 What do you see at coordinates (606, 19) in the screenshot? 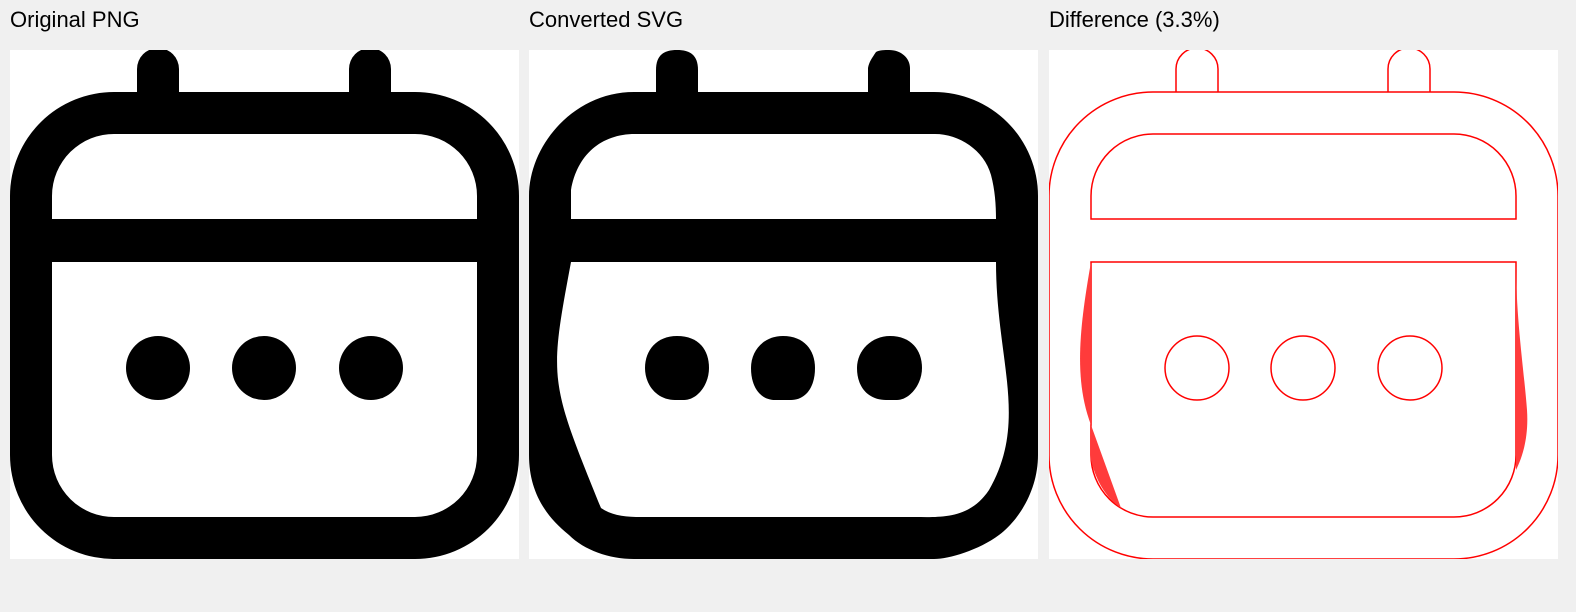
I see `converted-svg-title: Converted SVG` at bounding box center [606, 19].